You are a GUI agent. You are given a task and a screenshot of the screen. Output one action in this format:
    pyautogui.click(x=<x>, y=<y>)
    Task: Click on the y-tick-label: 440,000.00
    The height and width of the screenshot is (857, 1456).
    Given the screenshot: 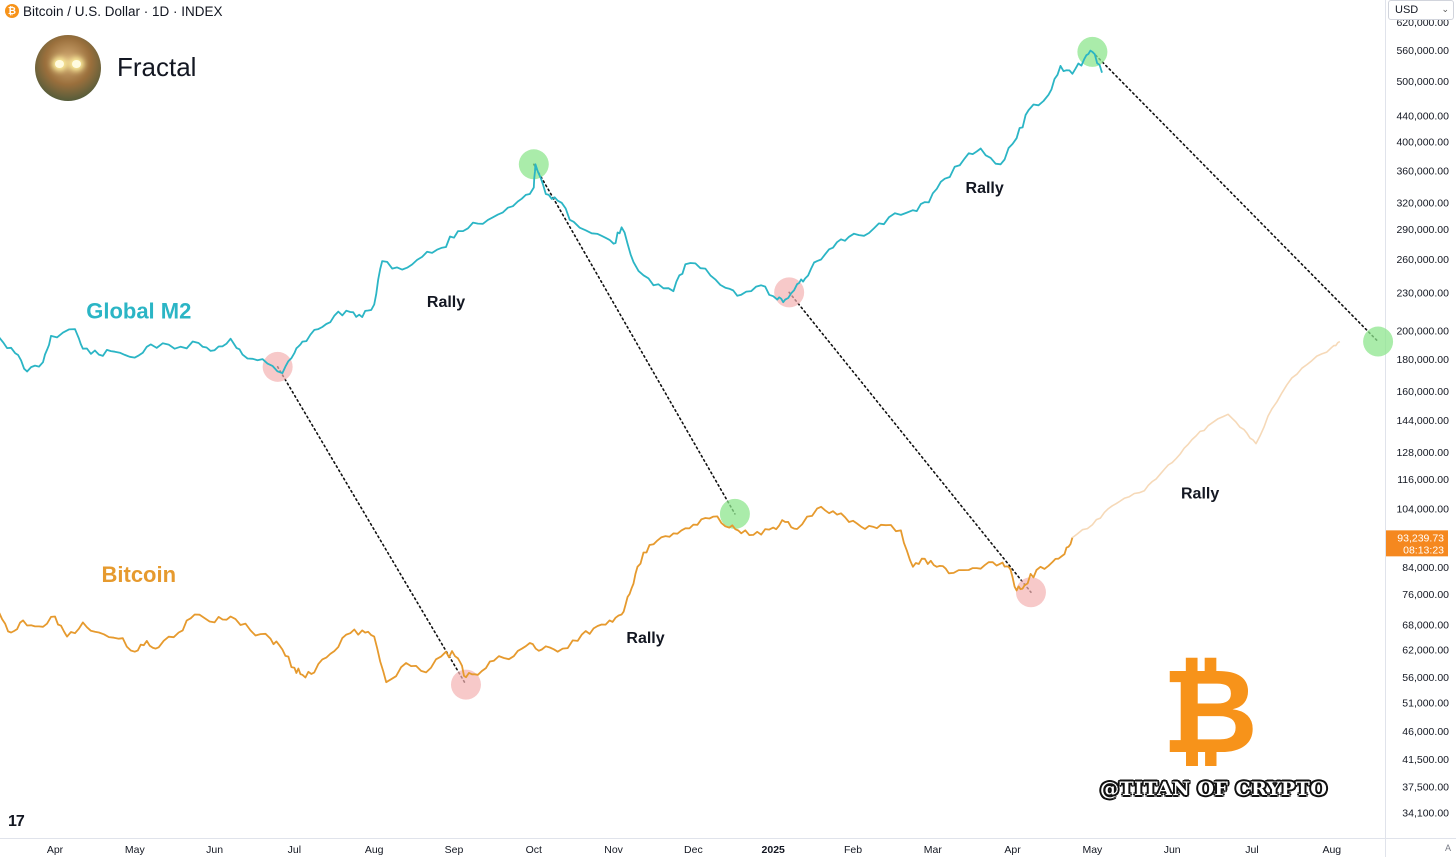 What is the action you would take?
    pyautogui.click(x=1422, y=117)
    